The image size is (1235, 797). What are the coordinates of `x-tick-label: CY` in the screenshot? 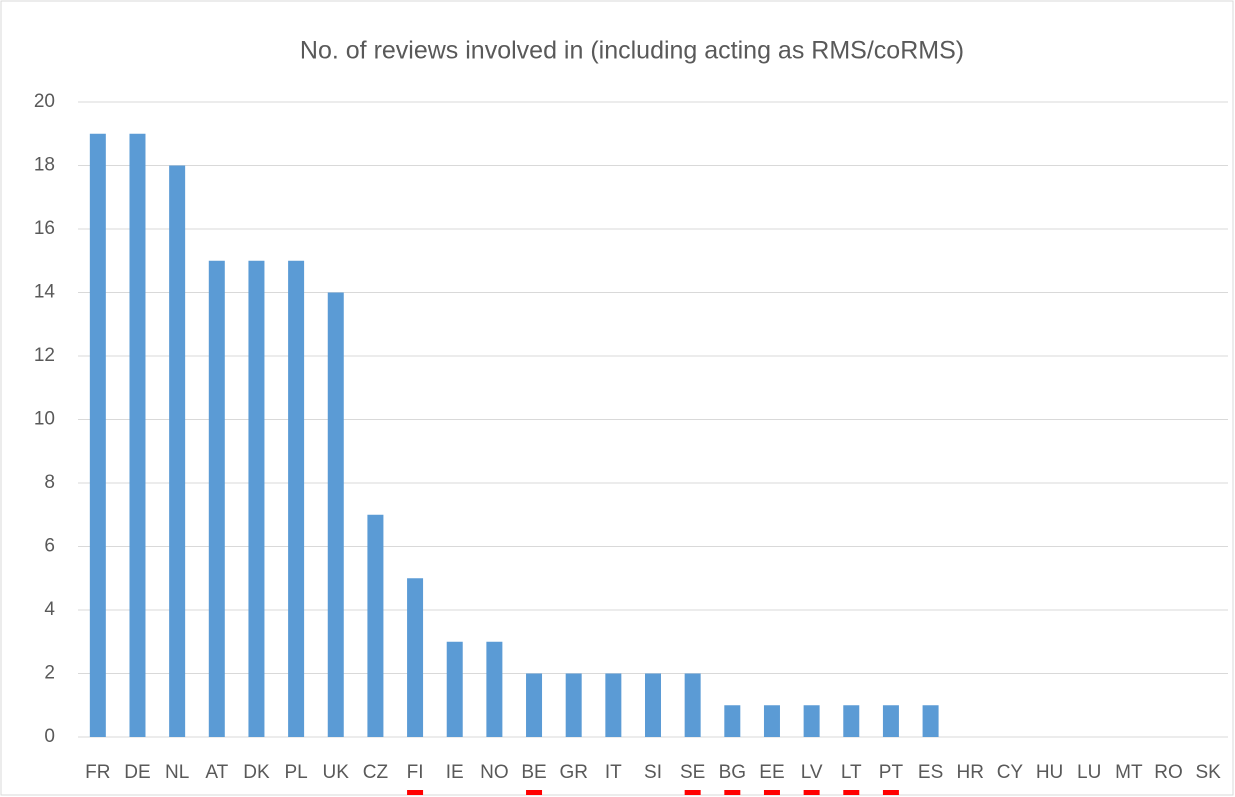 It's located at (1010, 772).